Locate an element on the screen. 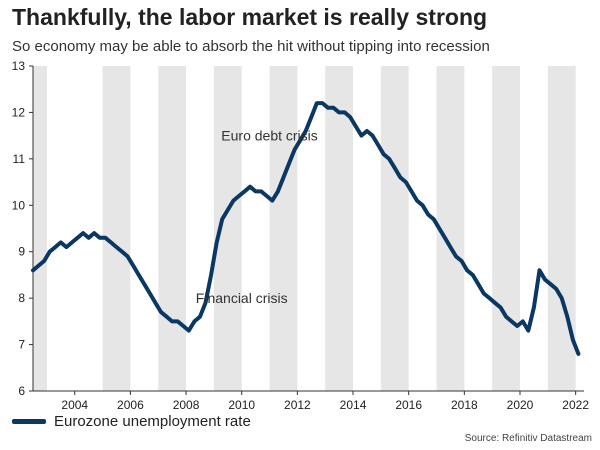  x-tick-label: 2014 is located at coordinates (353, 404).